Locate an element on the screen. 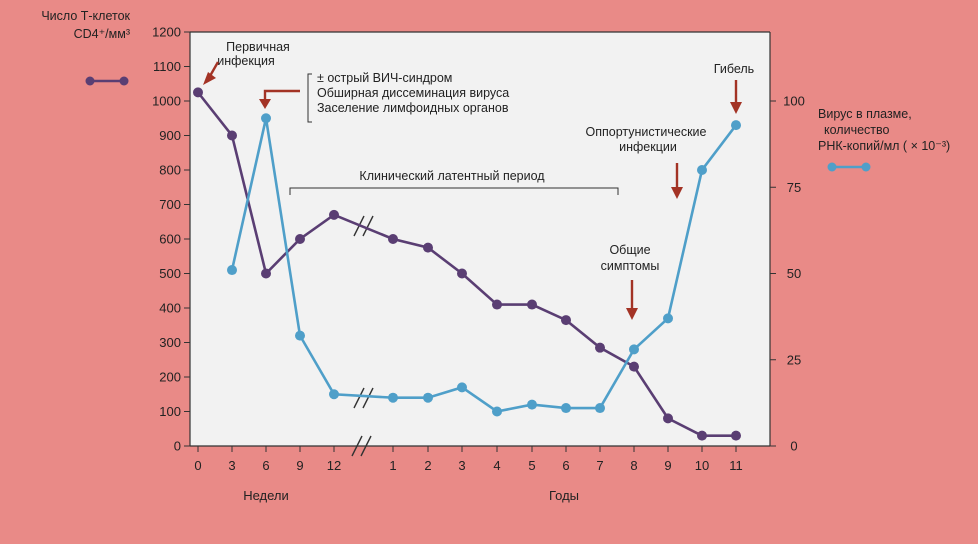 Image resolution: width=978 pixels, height=544 pixels. y-right-tick-label: 100 is located at coordinates (794, 101).